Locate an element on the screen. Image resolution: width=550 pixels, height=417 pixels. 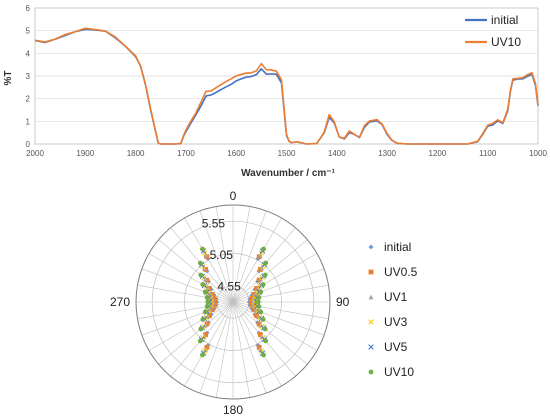
ir-x-tick-label: 1100 is located at coordinates (488, 153).